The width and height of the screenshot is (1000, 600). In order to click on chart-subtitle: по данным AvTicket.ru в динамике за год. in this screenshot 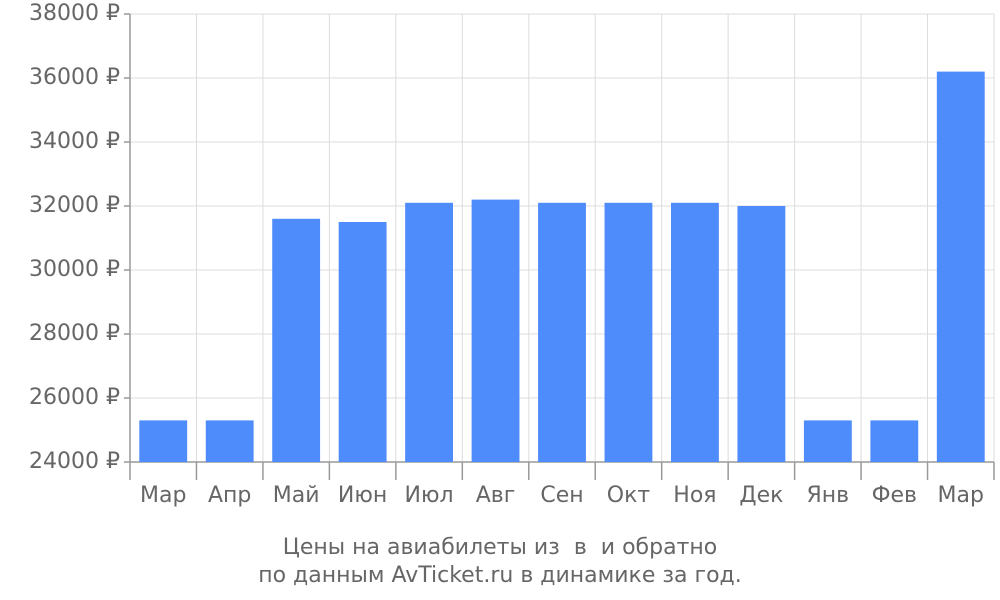, I will do `click(500, 575)`.